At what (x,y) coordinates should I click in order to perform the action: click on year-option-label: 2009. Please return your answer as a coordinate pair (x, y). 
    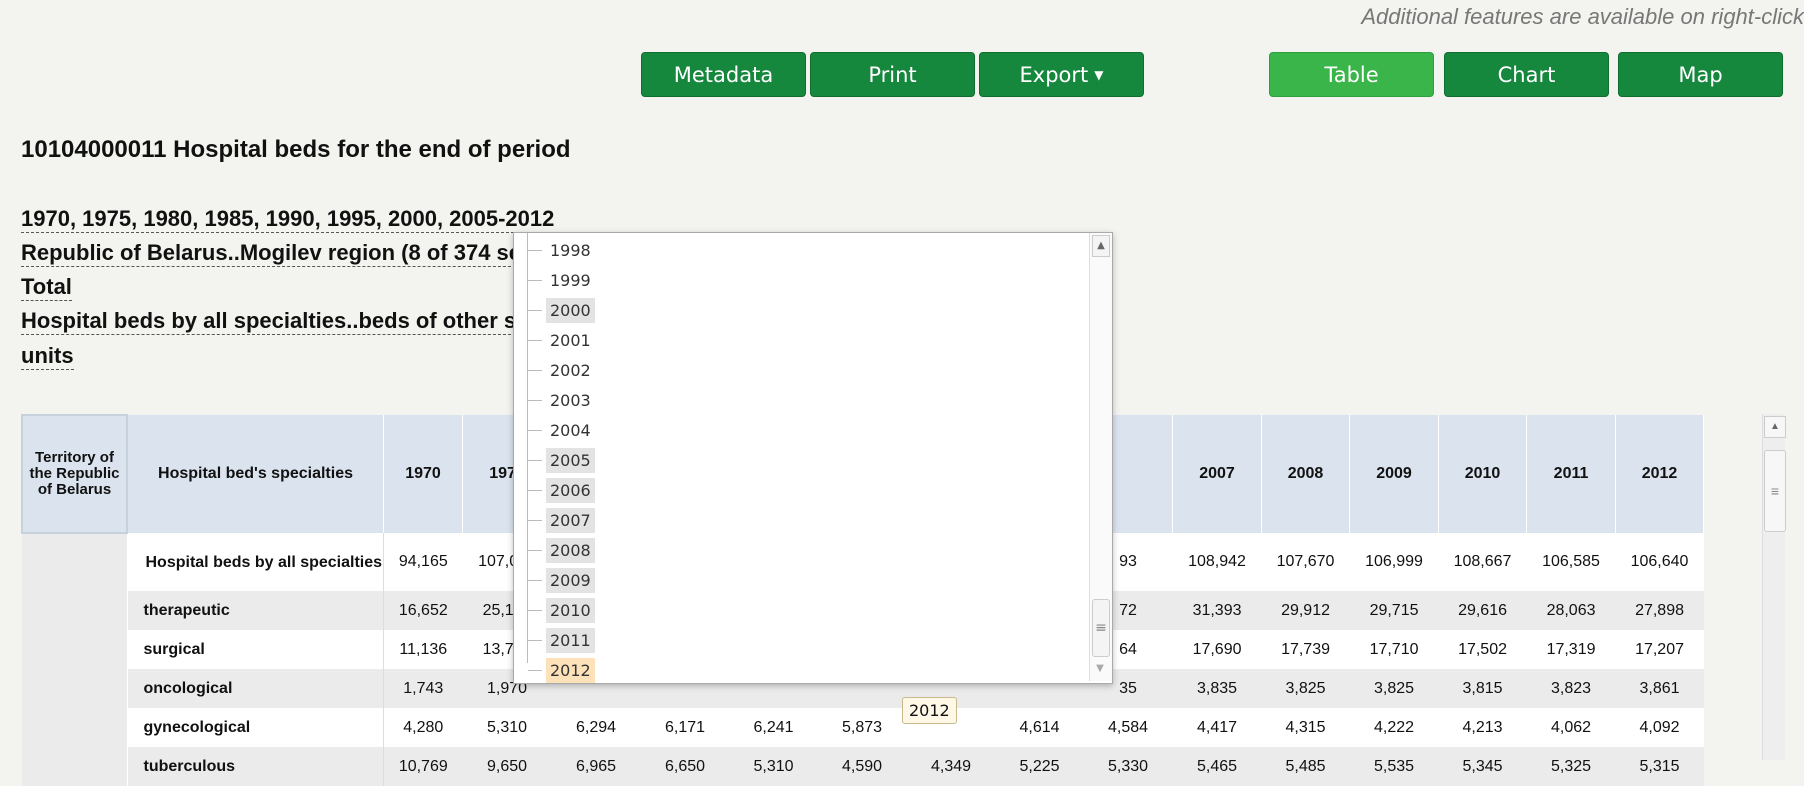
    Looking at the image, I should click on (570, 580).